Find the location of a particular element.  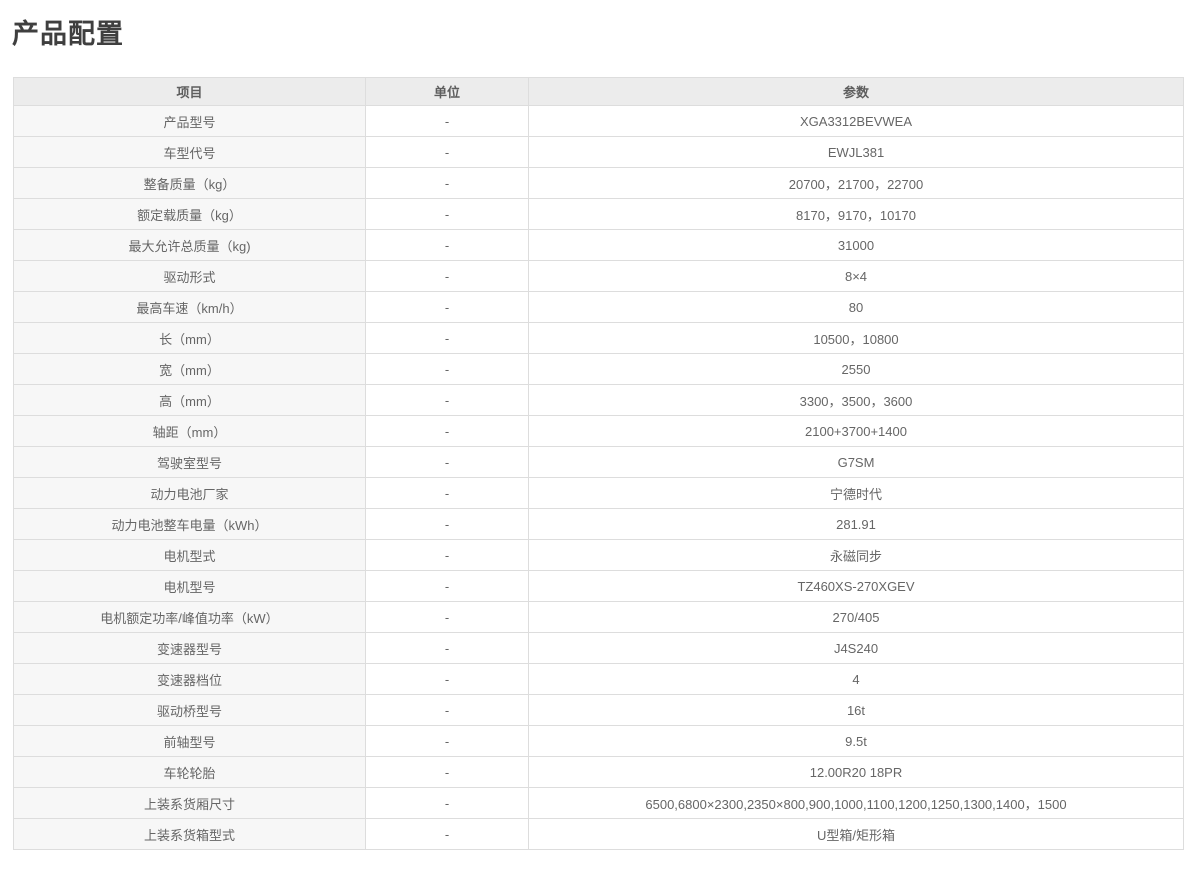

value-cell: 80 is located at coordinates (856, 307).